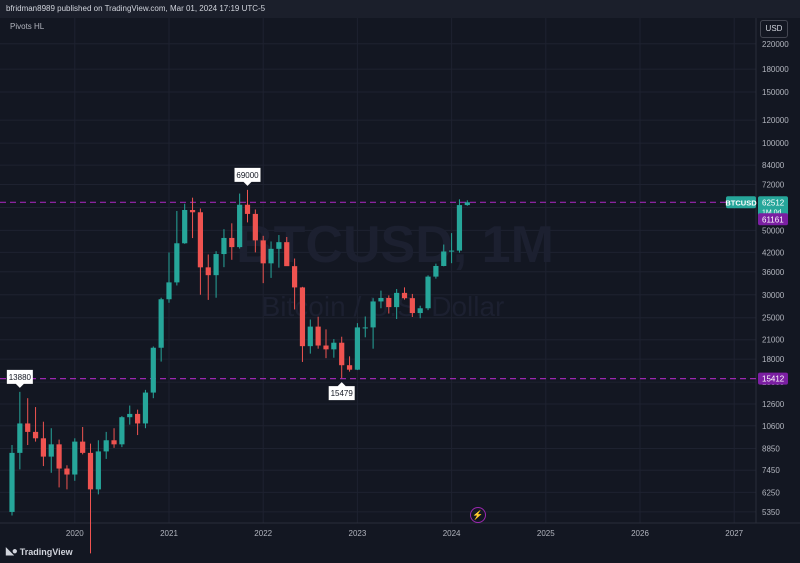  I want to click on x-tick-label: 2025, so click(546, 533).